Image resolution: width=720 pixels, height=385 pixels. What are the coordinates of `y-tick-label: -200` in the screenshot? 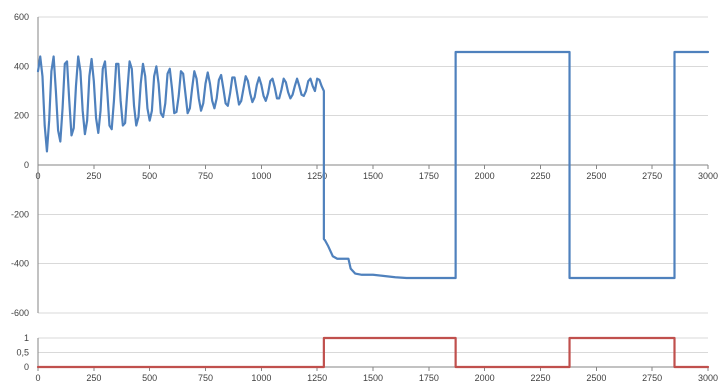 It's located at (20, 214).